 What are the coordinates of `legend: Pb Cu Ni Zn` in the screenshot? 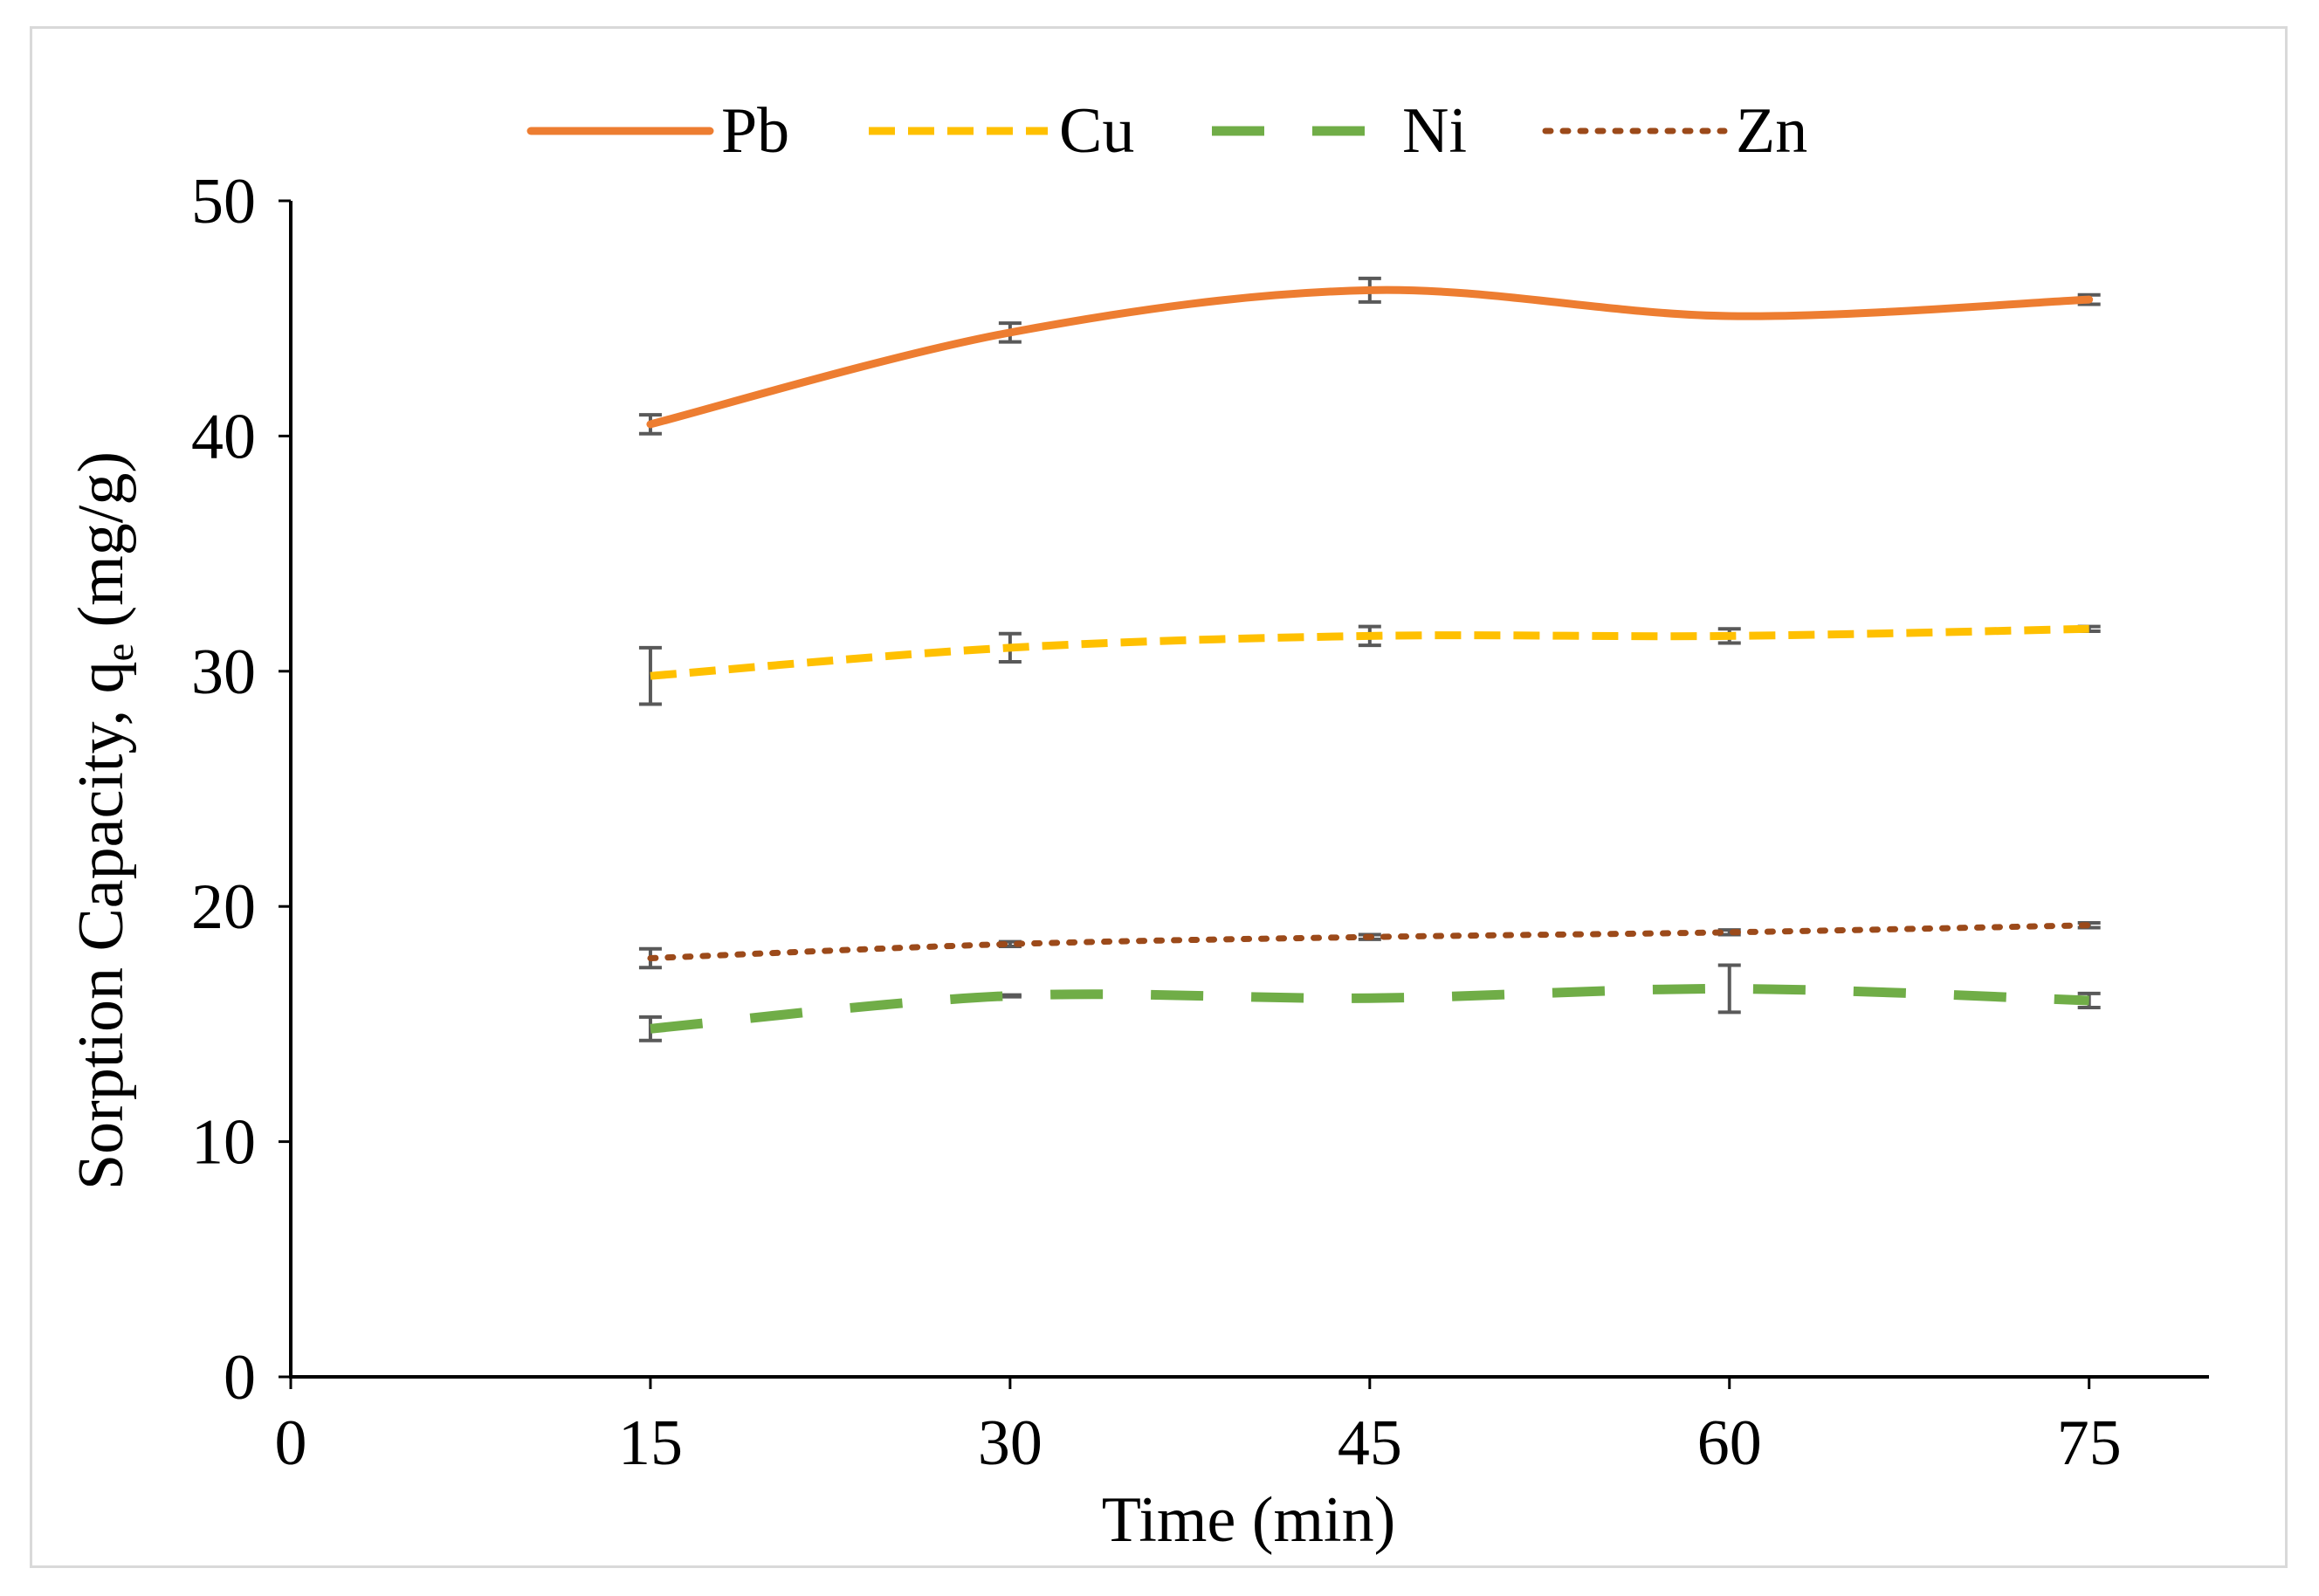 It's located at (1166, 131).